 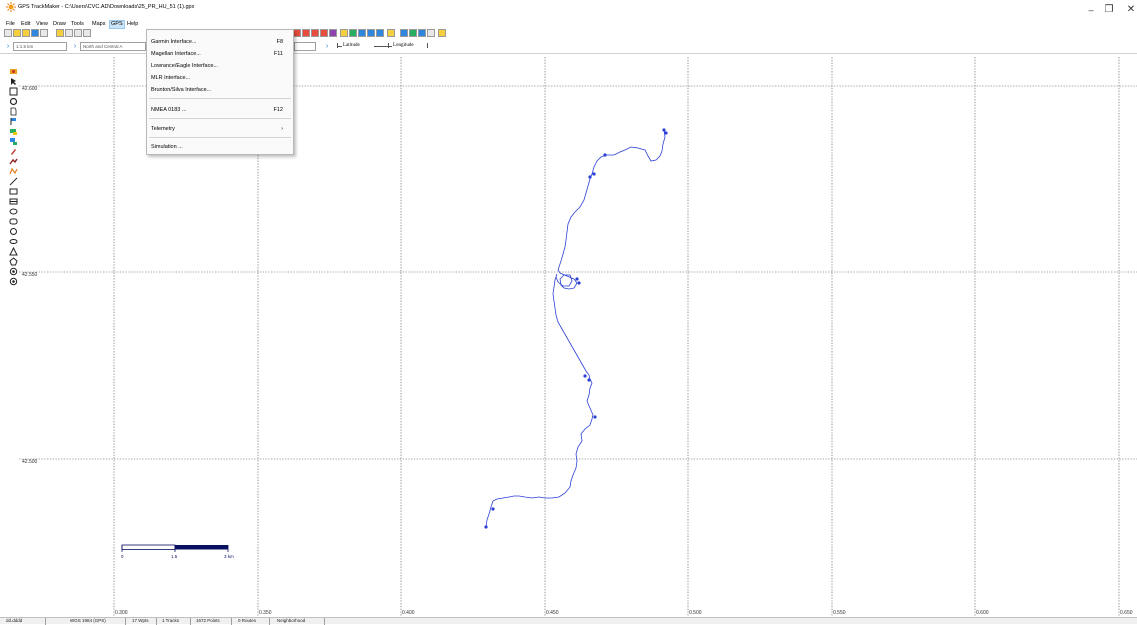 What do you see at coordinates (13, 281) in the screenshot?
I see `target-2-tool-icon` at bounding box center [13, 281].